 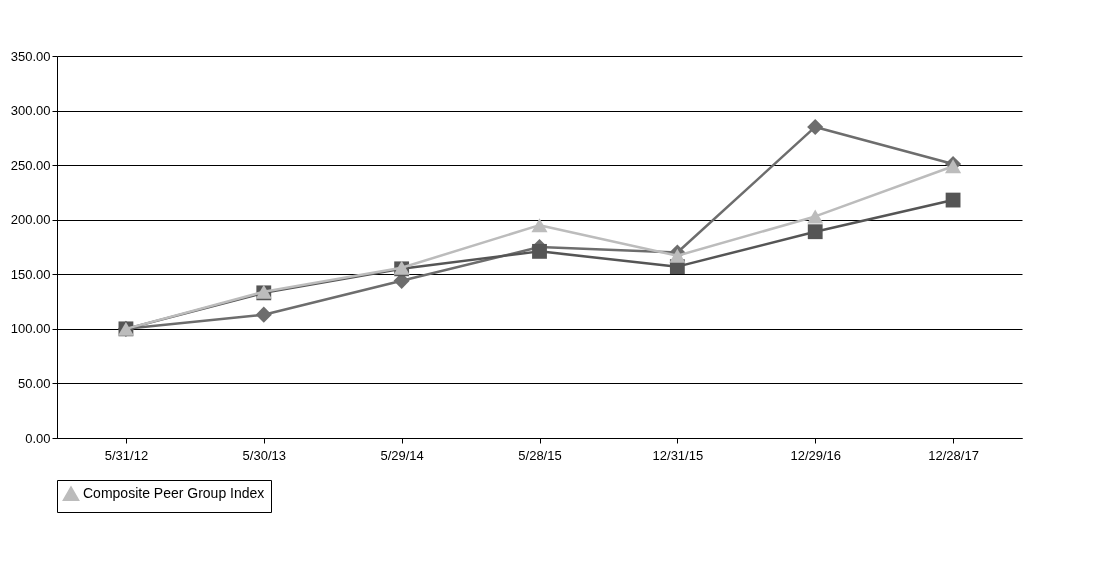 I want to click on y-tick-label: 250.00, so click(x=30, y=165).